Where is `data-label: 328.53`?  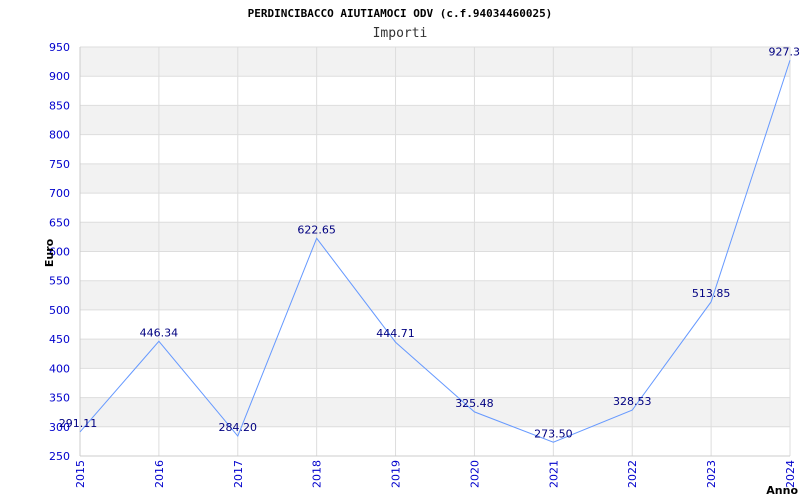
data-label: 328.53 is located at coordinates (632, 401).